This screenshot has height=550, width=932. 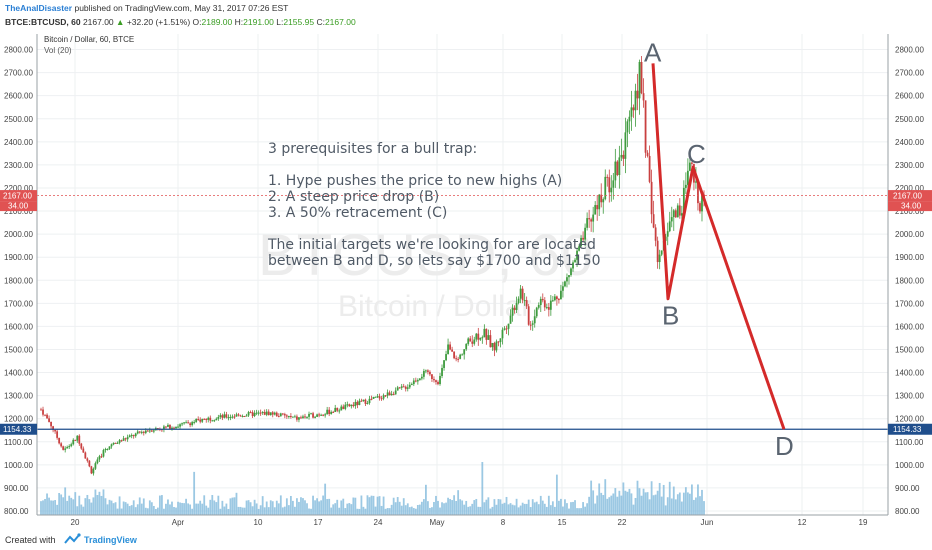 I want to click on tradingview-brand: TradingView, so click(x=110, y=540).